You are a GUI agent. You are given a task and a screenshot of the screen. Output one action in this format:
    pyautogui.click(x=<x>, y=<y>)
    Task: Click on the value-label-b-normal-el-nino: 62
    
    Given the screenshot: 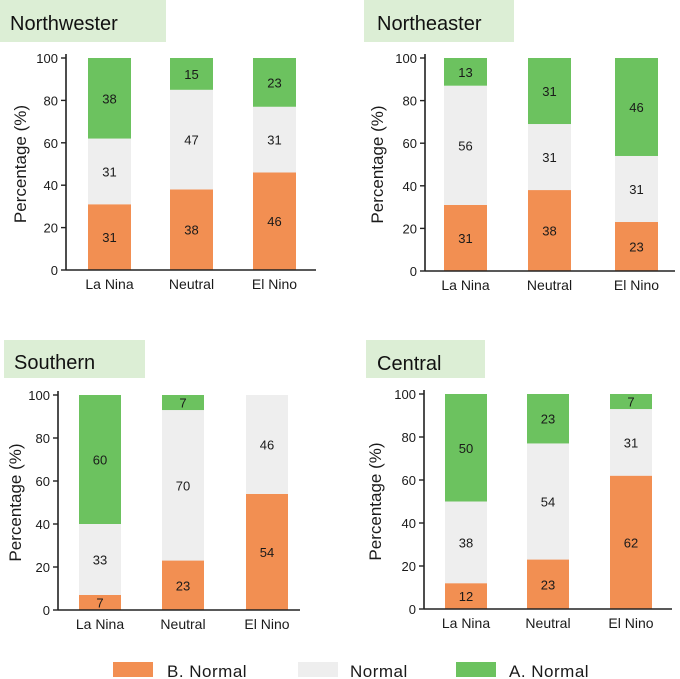 What is the action you would take?
    pyautogui.click(x=631, y=542)
    